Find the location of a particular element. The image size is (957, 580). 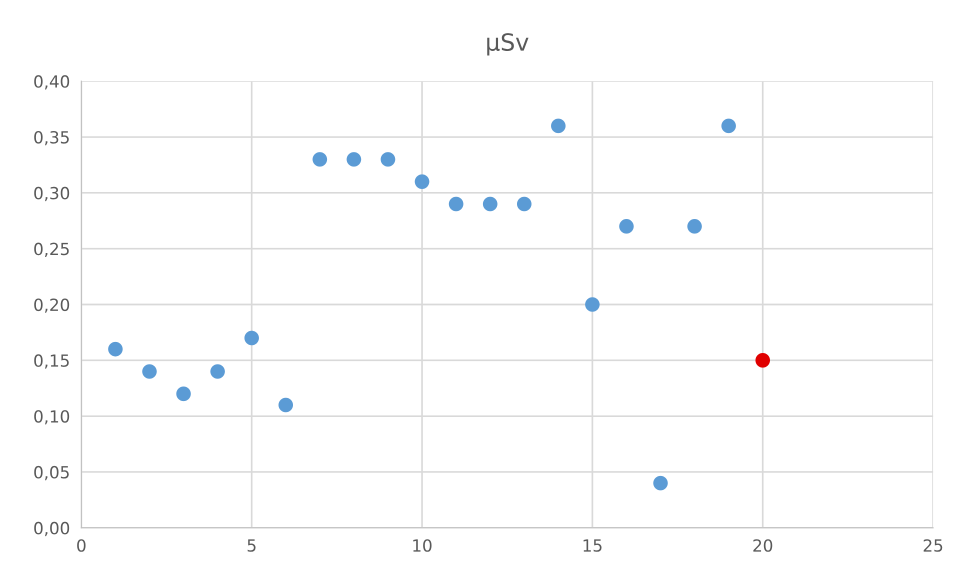

y-tick-label: 0,10 is located at coordinates (52, 417).